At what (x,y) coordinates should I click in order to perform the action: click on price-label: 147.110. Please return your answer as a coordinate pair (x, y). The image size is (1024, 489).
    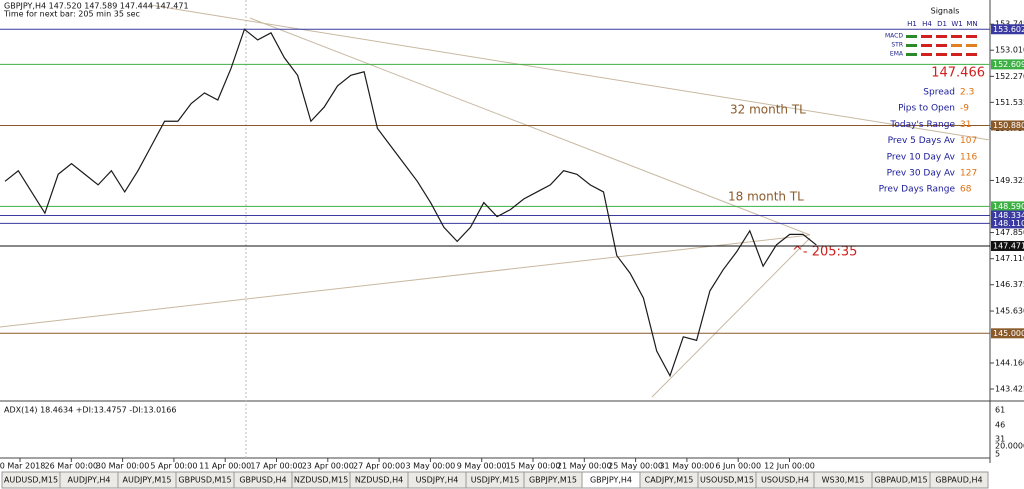
    Looking at the image, I should click on (1009, 258).